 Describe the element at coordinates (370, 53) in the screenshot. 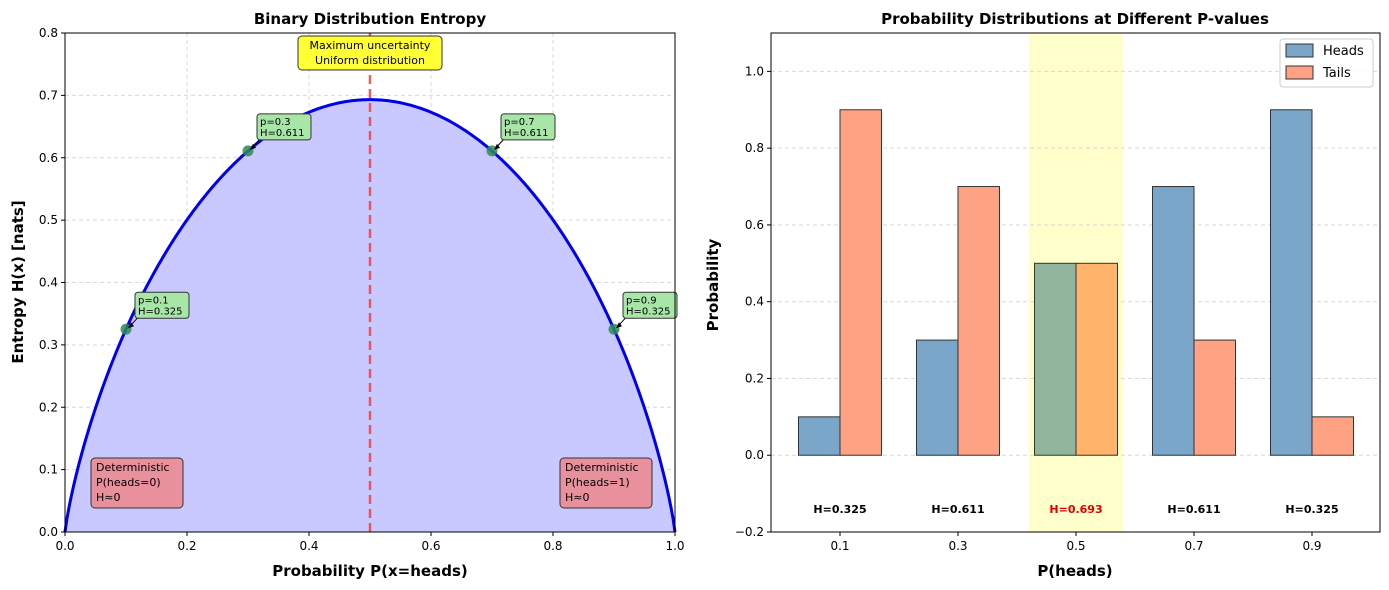

I see `max-annotation-box` at that location.